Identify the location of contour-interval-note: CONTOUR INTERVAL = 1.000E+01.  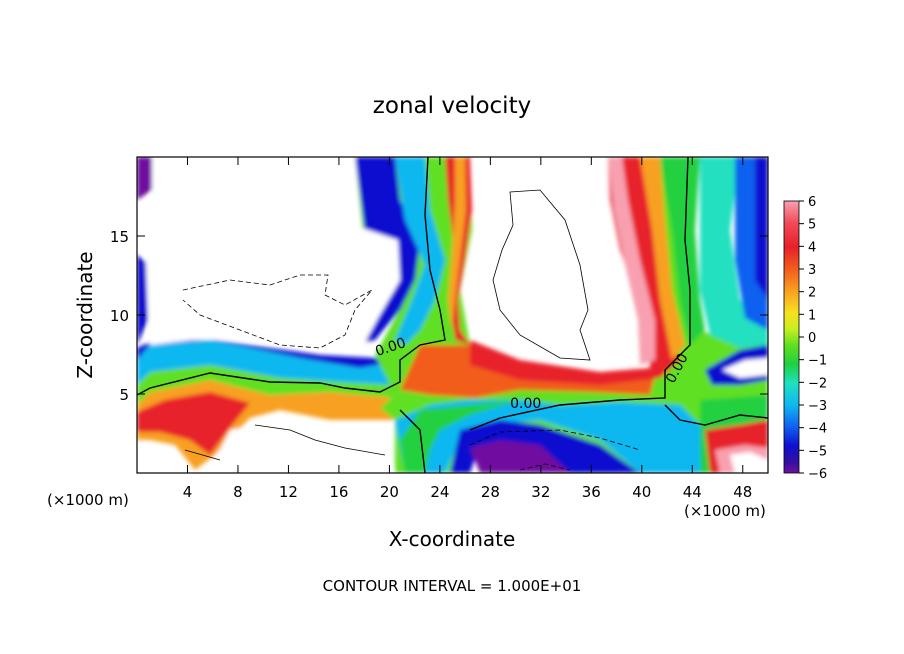
(452, 586).